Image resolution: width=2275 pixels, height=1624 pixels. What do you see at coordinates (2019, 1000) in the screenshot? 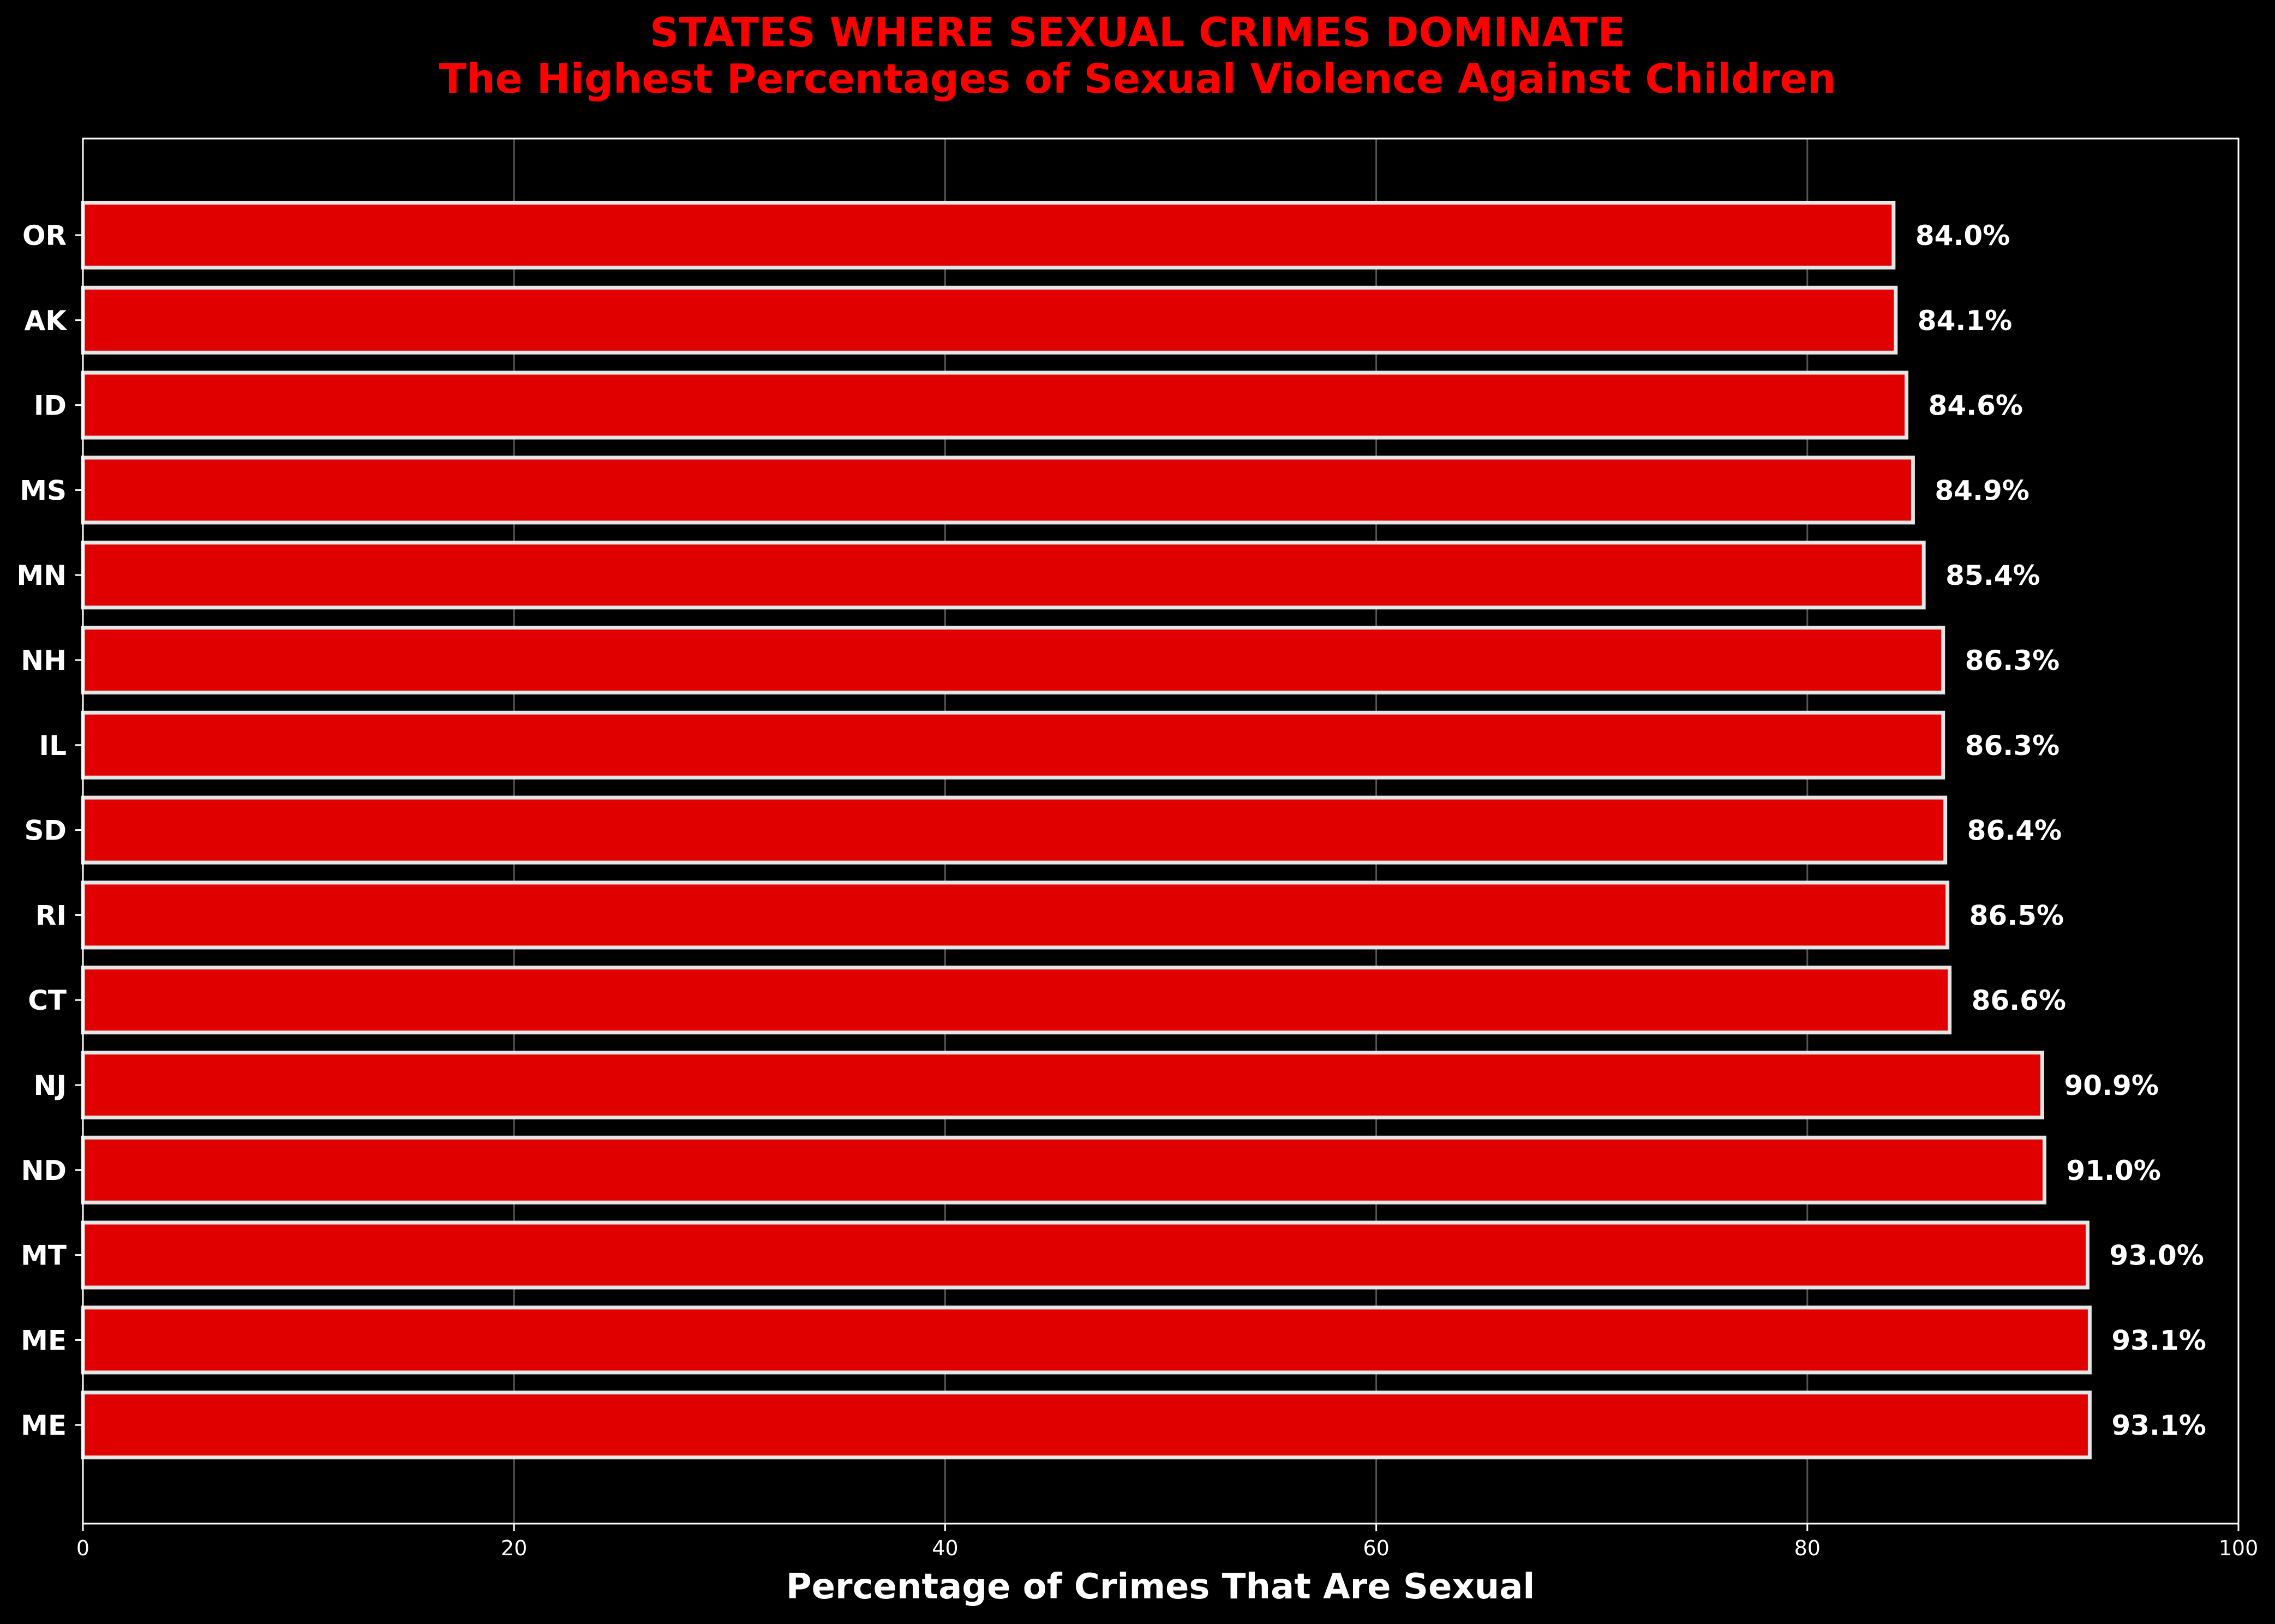
I see `value-label: 86.6%` at bounding box center [2019, 1000].